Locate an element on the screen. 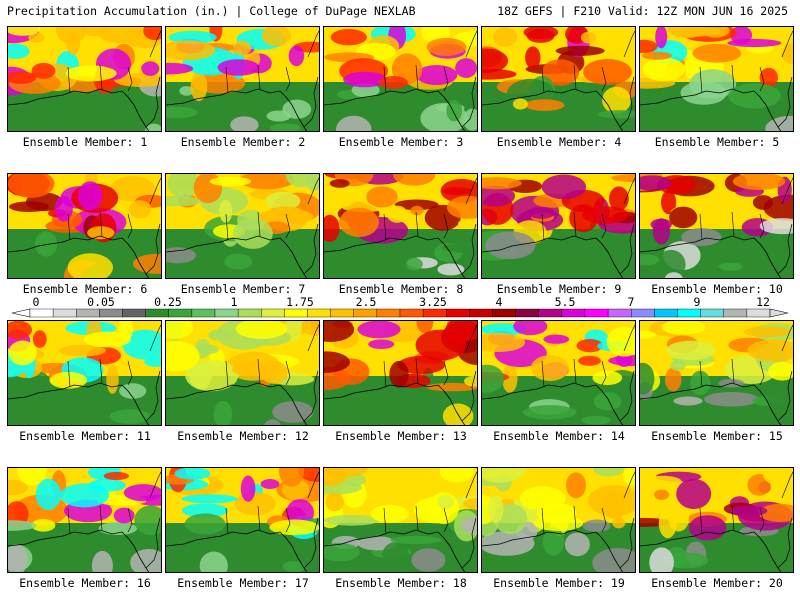 This screenshot has width=800, height=600. ensemble-member-label: Ensemble Member: 2 is located at coordinates (243, 142).